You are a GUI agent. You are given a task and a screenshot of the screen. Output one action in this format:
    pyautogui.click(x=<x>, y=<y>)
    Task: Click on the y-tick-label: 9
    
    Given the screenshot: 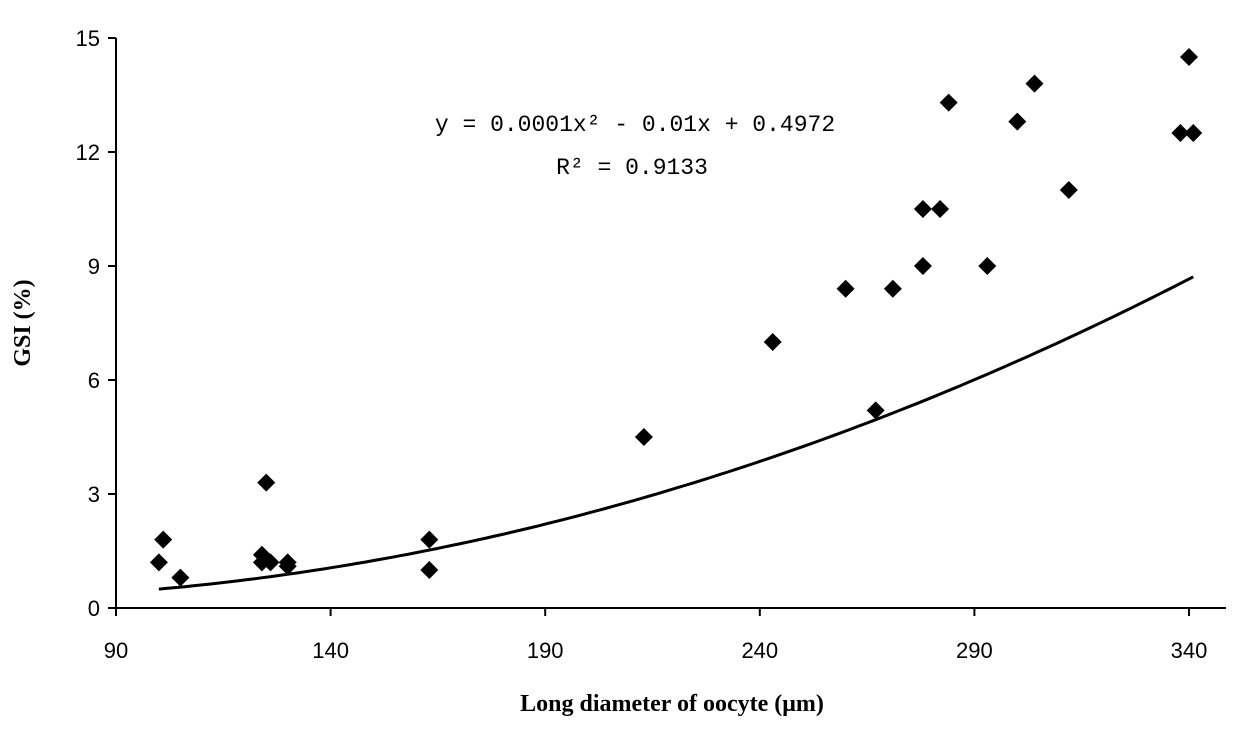 What is the action you would take?
    pyautogui.click(x=94, y=266)
    